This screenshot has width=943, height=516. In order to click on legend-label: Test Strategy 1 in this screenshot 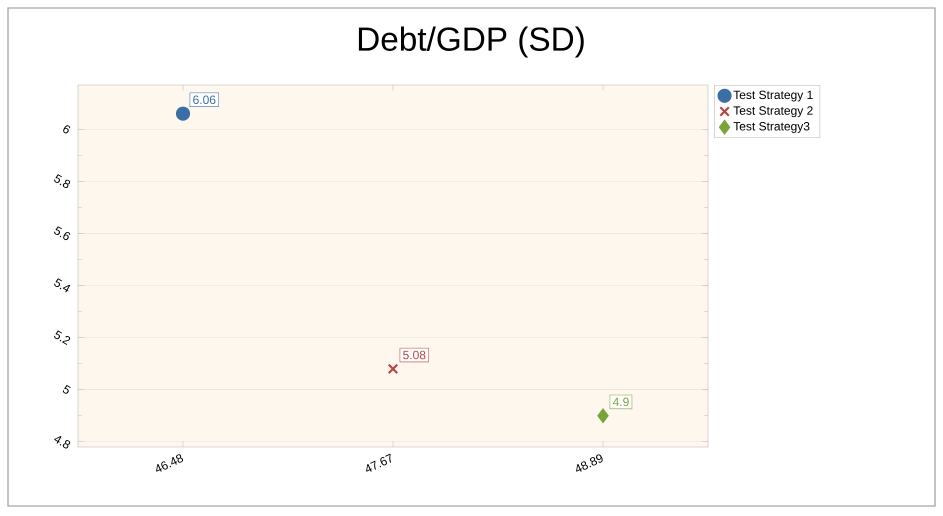, I will do `click(773, 96)`.